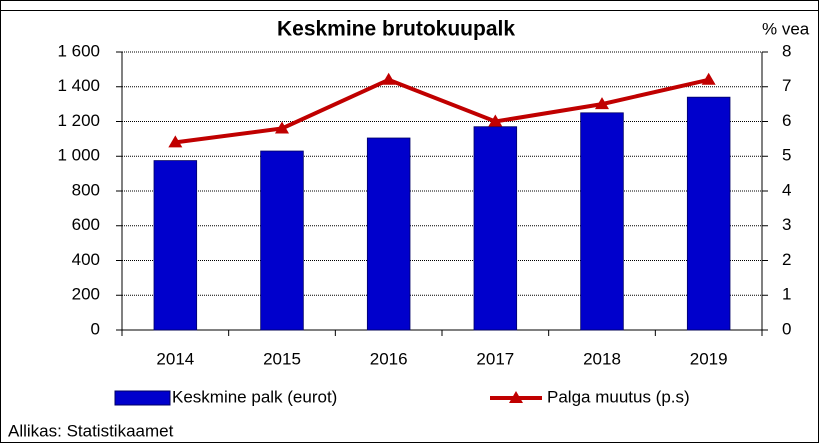 The width and height of the screenshot is (819, 443). What do you see at coordinates (86, 294) in the screenshot?
I see `y-tick-label: 200` at bounding box center [86, 294].